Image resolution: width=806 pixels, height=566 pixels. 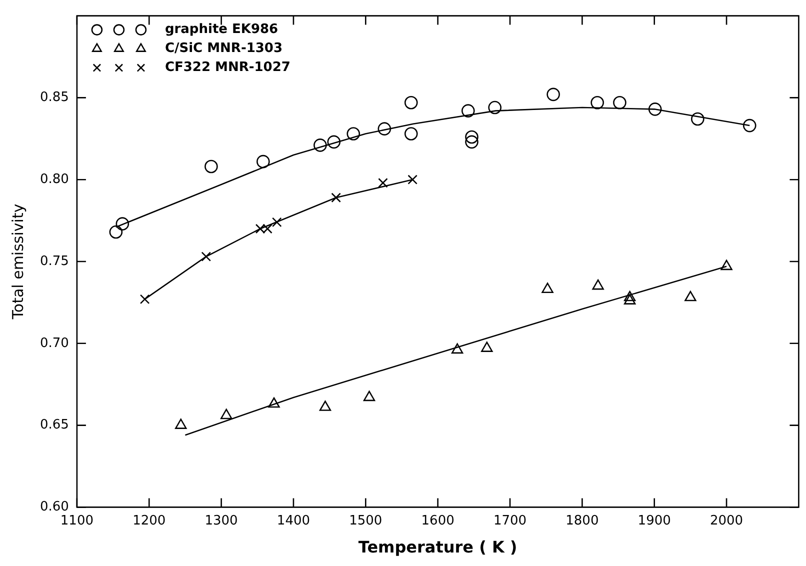 What do you see at coordinates (54, 98) in the screenshot?
I see `y-tick-label: 0.85` at bounding box center [54, 98].